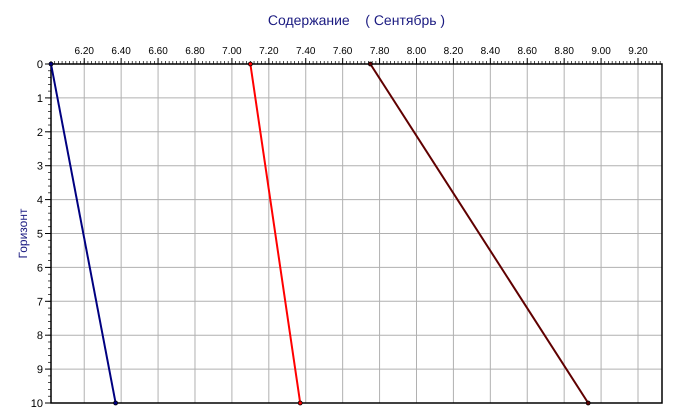  What do you see at coordinates (232, 51) in the screenshot?
I see `x-tick-label: 7.00` at bounding box center [232, 51].